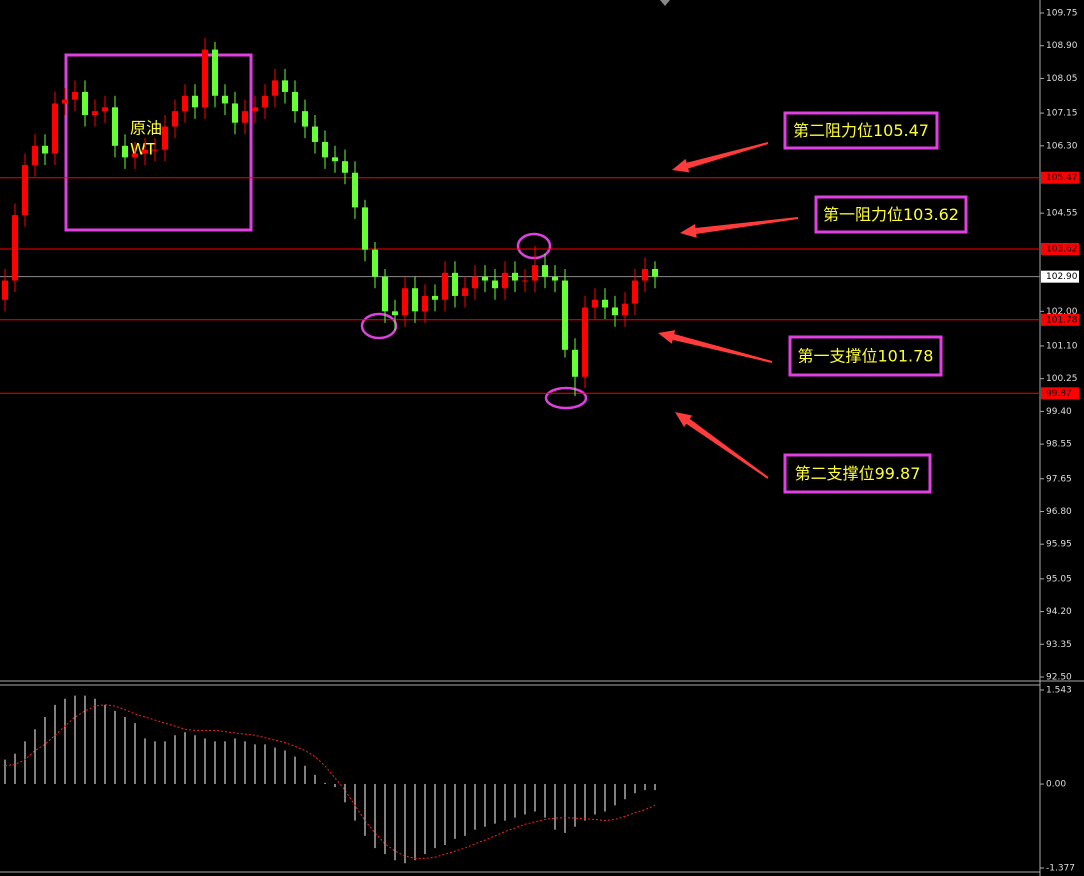 The height and width of the screenshot is (876, 1084). I want to click on highlight-box, so click(158, 142).